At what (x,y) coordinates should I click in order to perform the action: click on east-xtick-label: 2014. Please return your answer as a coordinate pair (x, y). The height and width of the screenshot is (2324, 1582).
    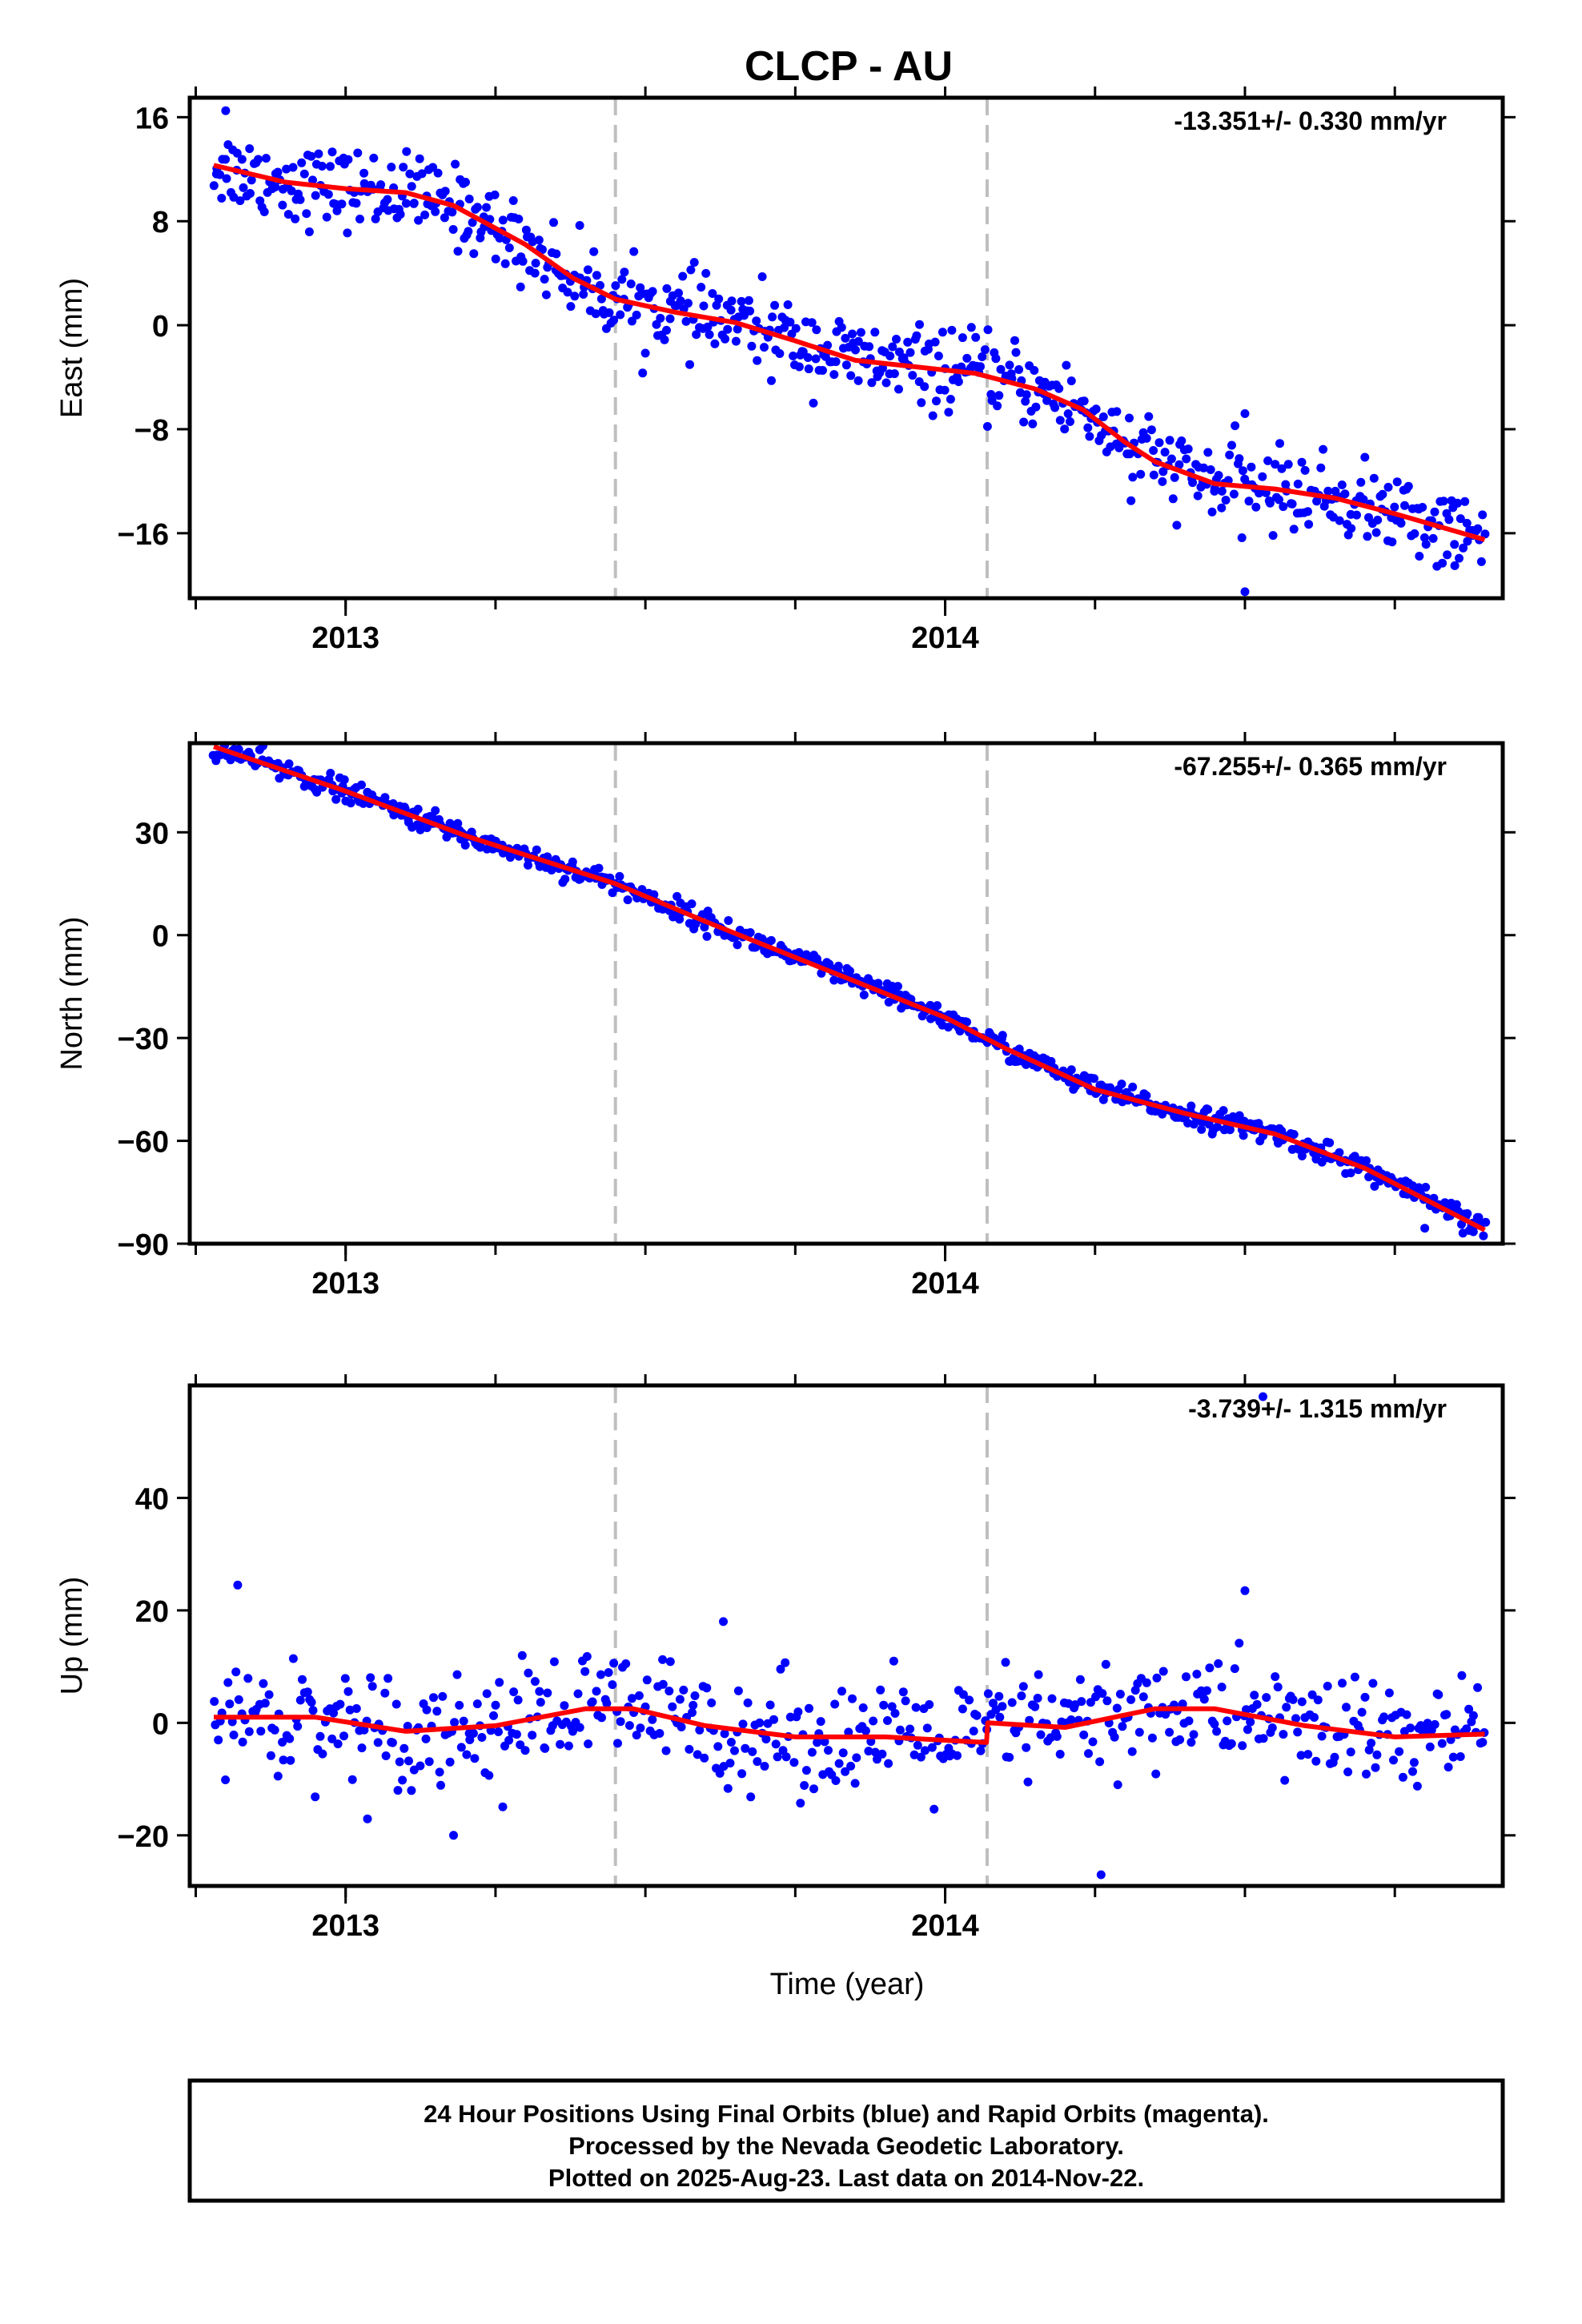
    Looking at the image, I should click on (945, 638).